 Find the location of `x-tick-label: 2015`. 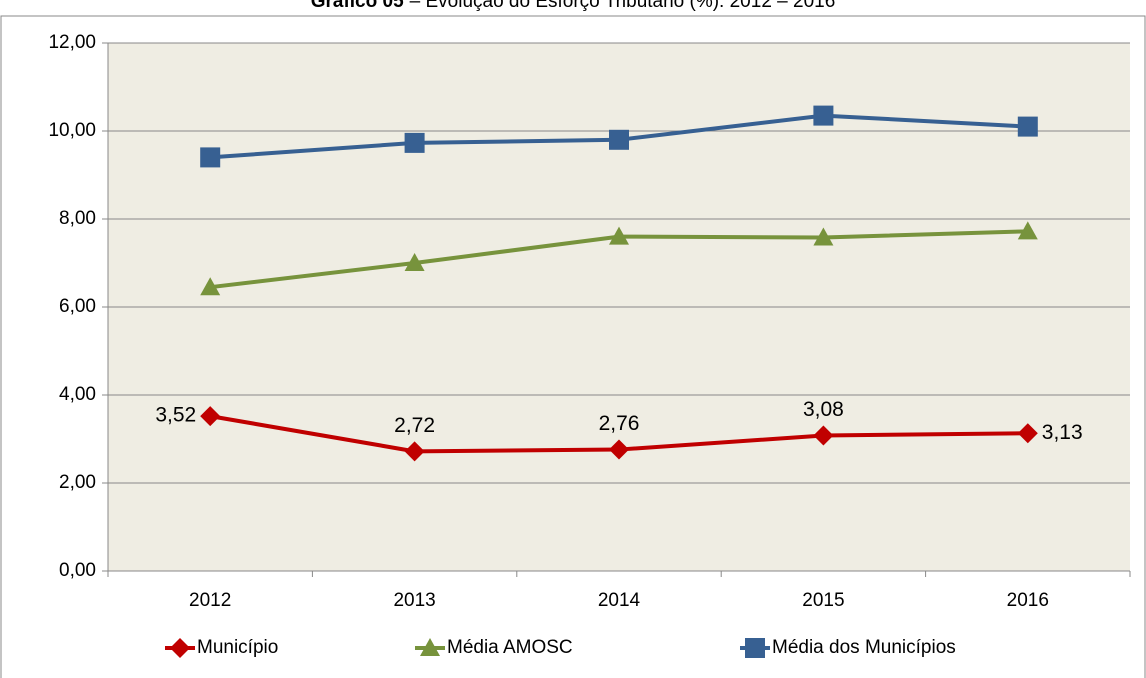

x-tick-label: 2015 is located at coordinates (823, 600).